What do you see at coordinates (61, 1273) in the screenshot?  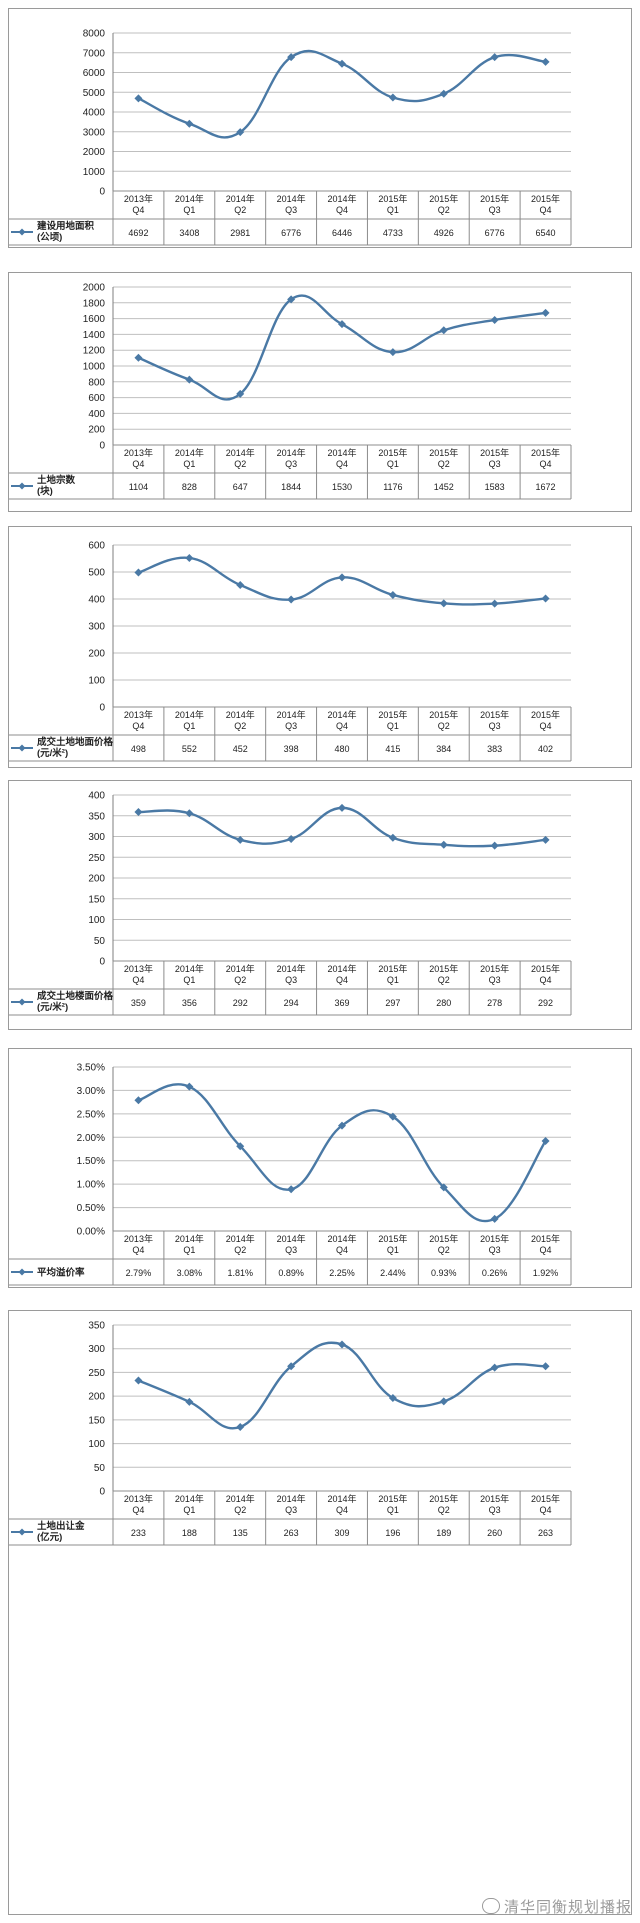 I see `legend-label: 平均溢价率` at bounding box center [61, 1273].